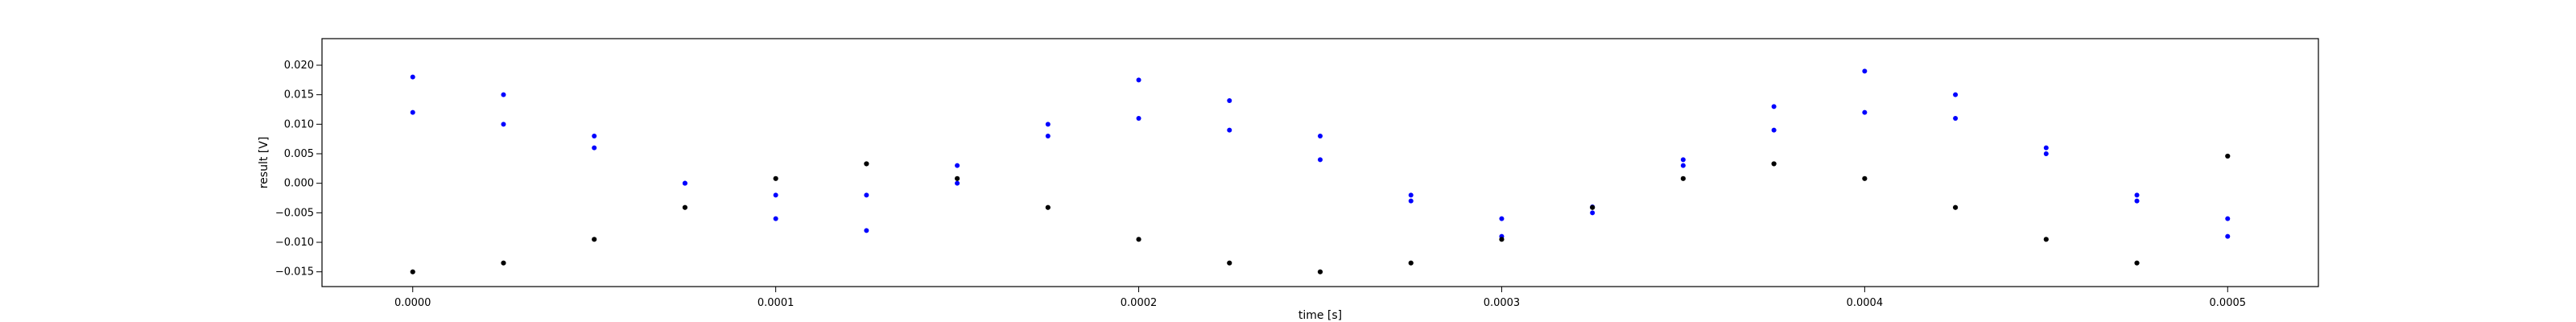 The width and height of the screenshot is (2576, 322). I want to click on x-tick-label: 0.0004, so click(1865, 303).